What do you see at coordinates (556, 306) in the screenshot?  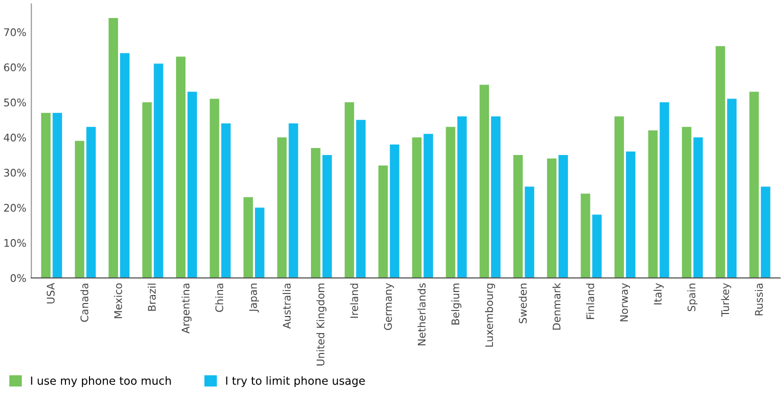 I see `x-tick-label: Denmark` at bounding box center [556, 306].